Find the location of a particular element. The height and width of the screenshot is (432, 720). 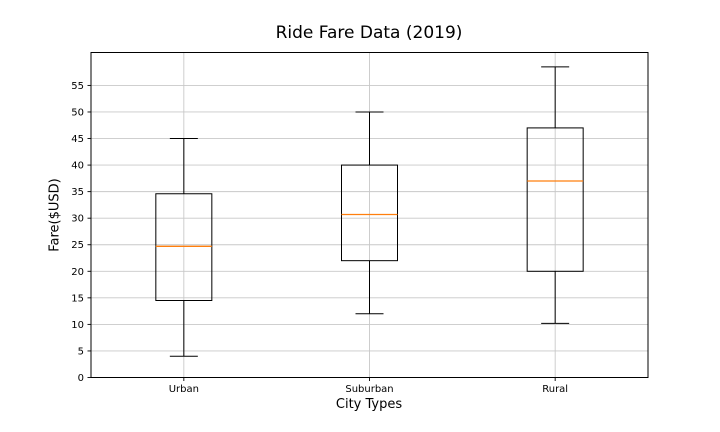

y-tick-label-10: 10 is located at coordinates (77, 325).